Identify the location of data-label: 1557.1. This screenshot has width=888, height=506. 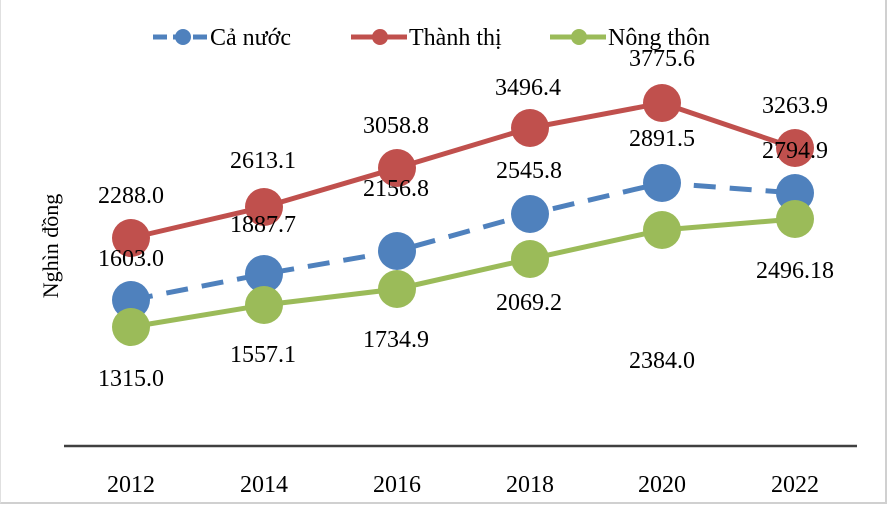
(263, 355).